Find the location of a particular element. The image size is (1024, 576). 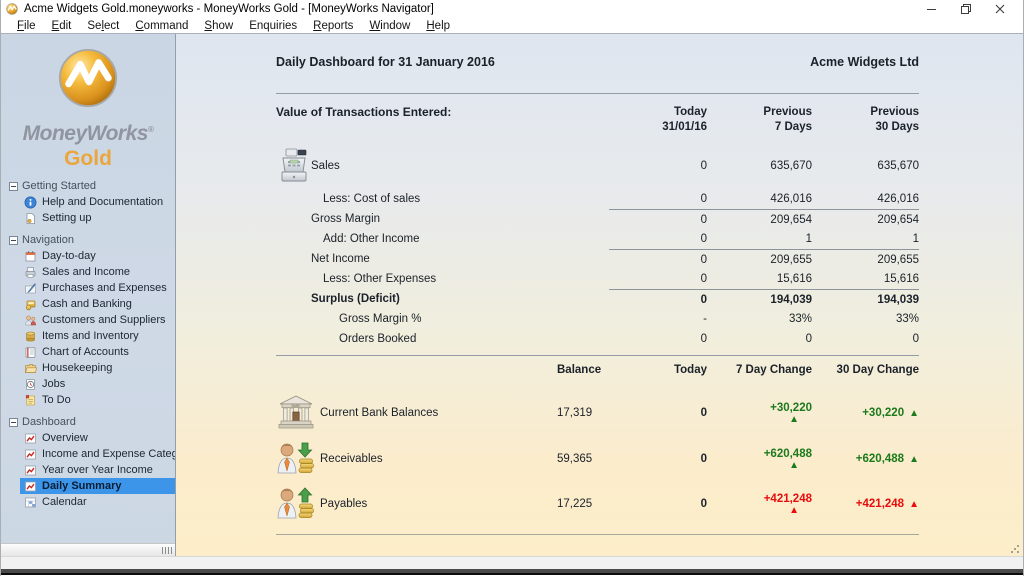

sidebar-item-year-over-year-income: Year over Year Income is located at coordinates (97, 470).